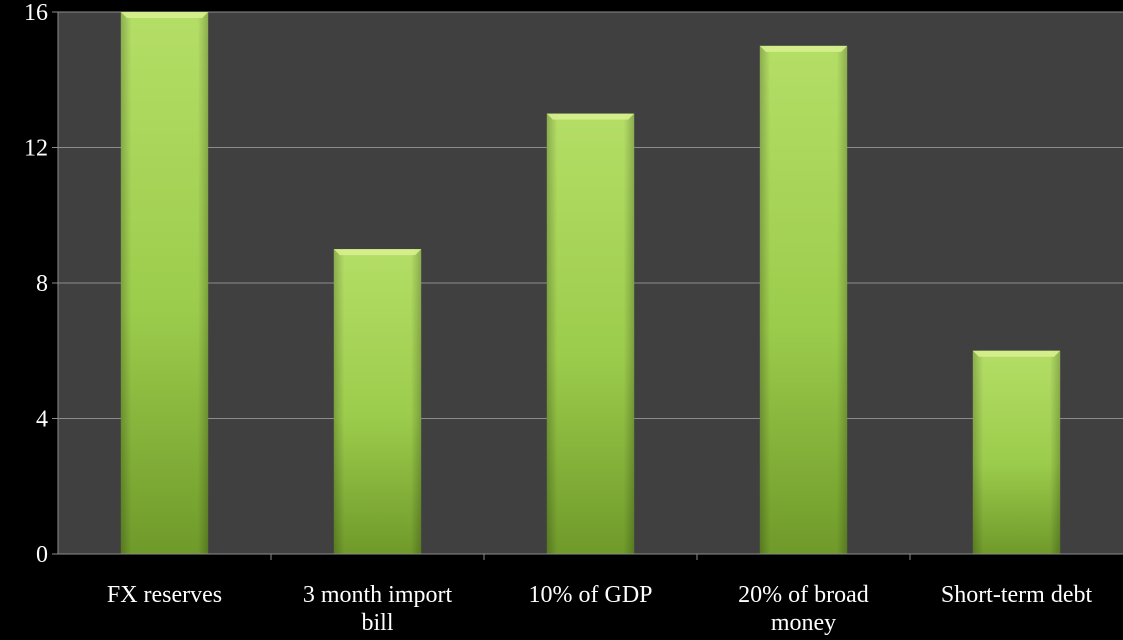 This screenshot has width=1123, height=640. Describe the element at coordinates (36, 13) in the screenshot. I see `y-tick-label: 16` at that location.